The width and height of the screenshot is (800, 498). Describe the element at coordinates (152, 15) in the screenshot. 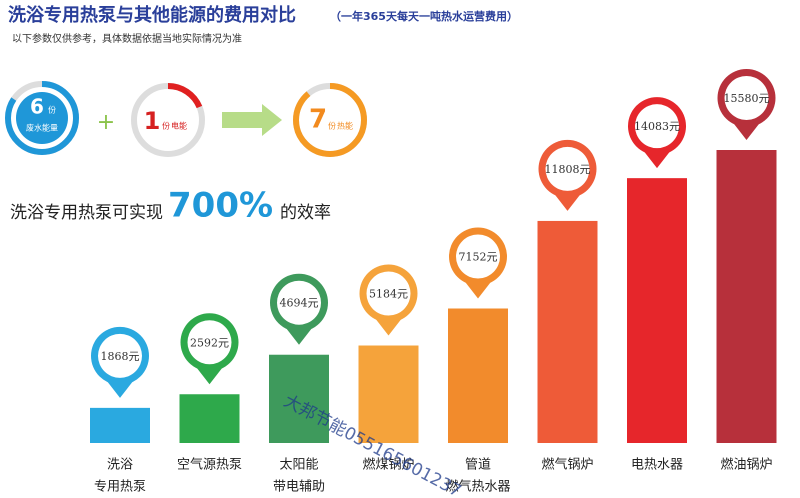

I see `chart-title: 洗浴专用热泵与其他能源的费用对比` at that location.